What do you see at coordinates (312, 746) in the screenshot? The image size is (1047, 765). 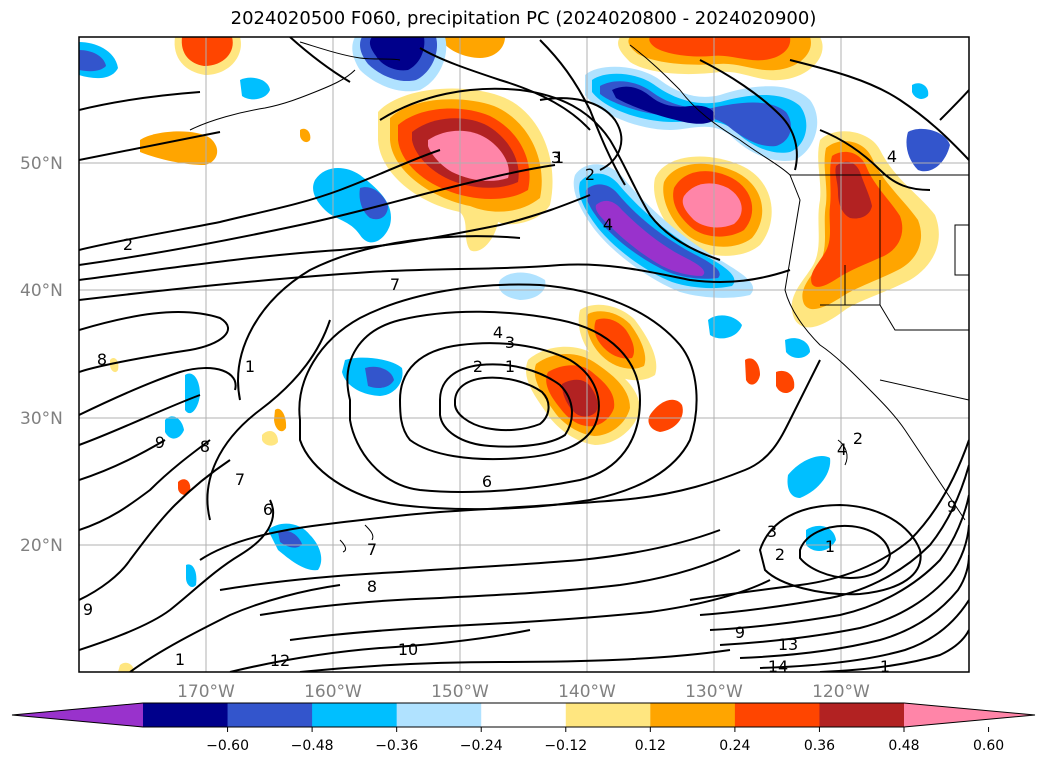 I see `colorbar-tick-label: −0.48` at bounding box center [312, 746].